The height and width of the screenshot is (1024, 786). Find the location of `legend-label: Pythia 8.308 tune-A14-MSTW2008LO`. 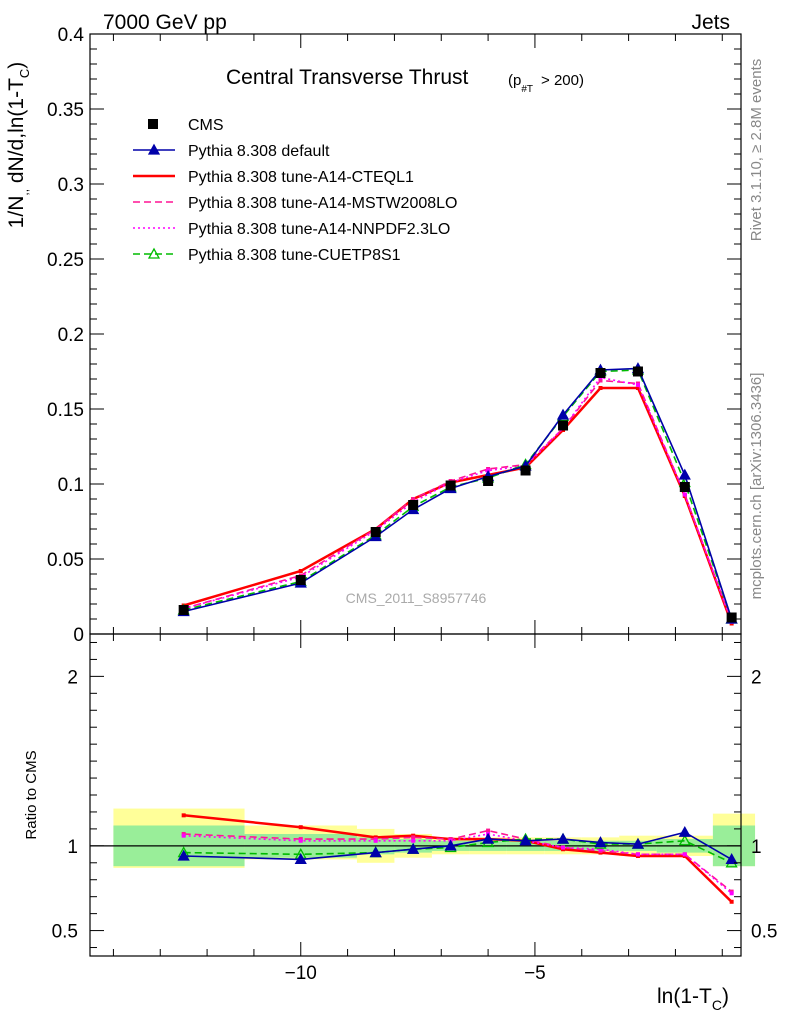

legend-label: Pythia 8.308 tune-A14-MSTW2008LO is located at coordinates (322, 203).